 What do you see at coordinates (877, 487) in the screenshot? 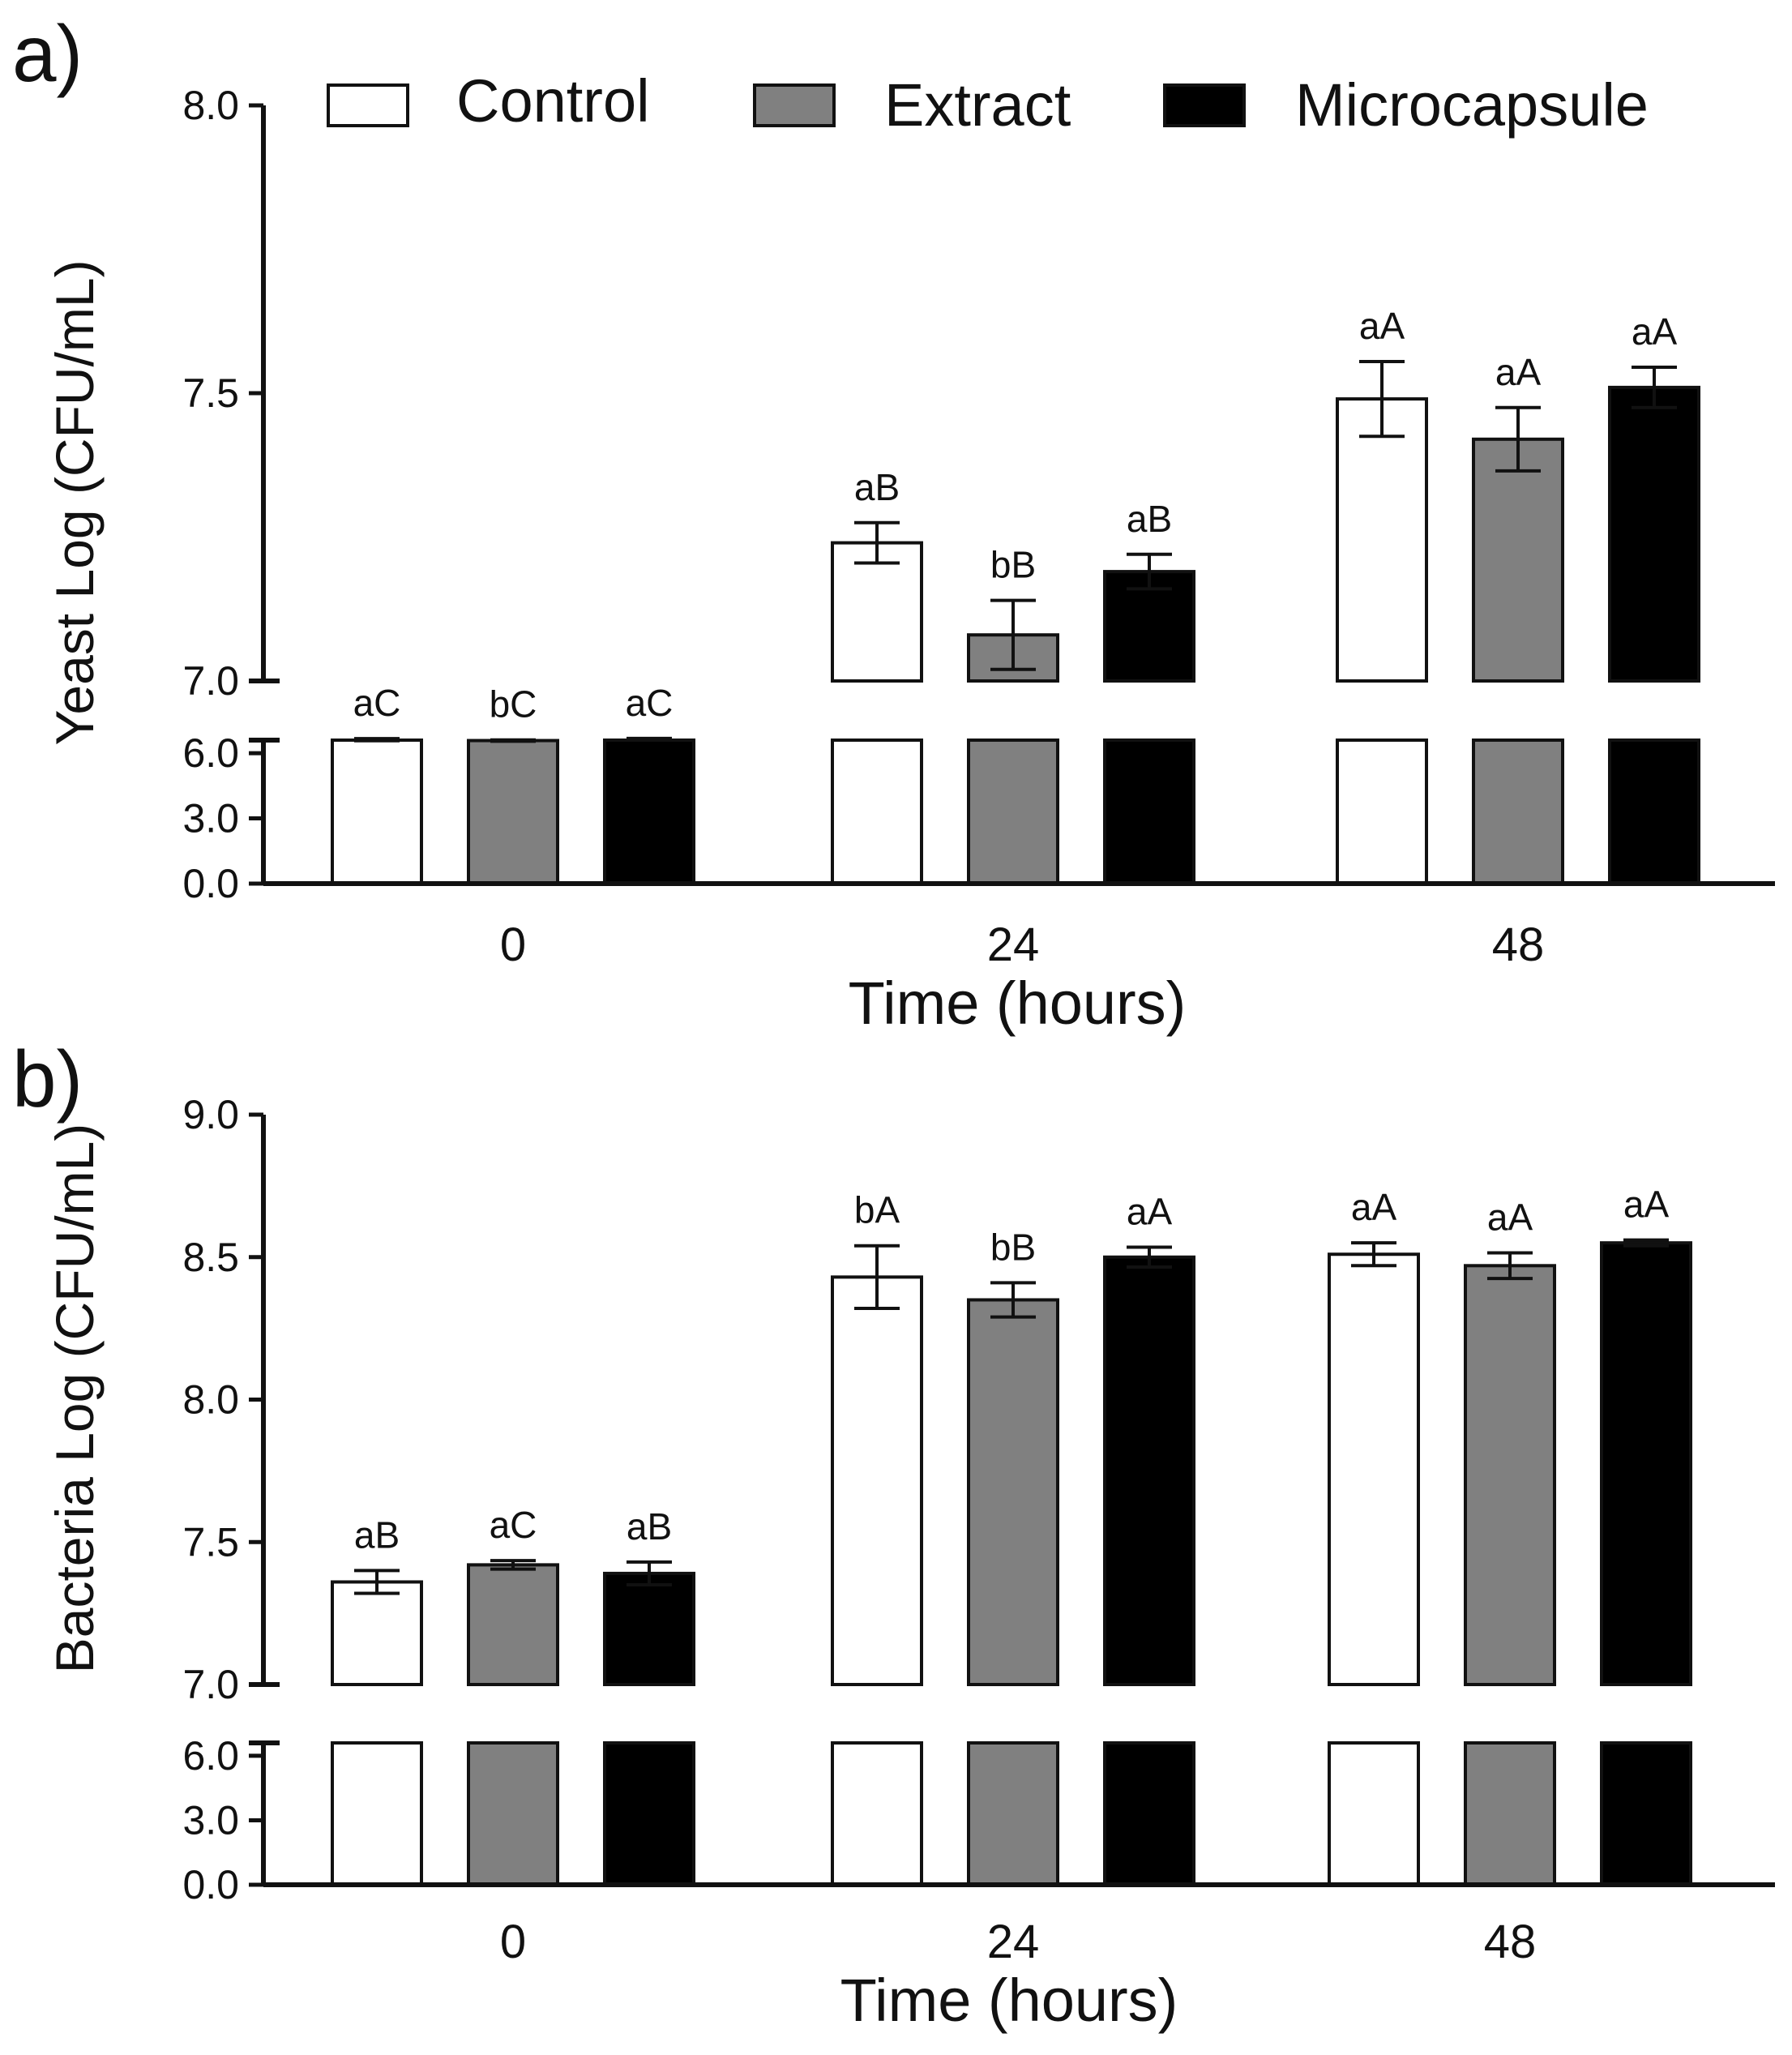
I see `data-label-control-24h: aB` at bounding box center [877, 487].